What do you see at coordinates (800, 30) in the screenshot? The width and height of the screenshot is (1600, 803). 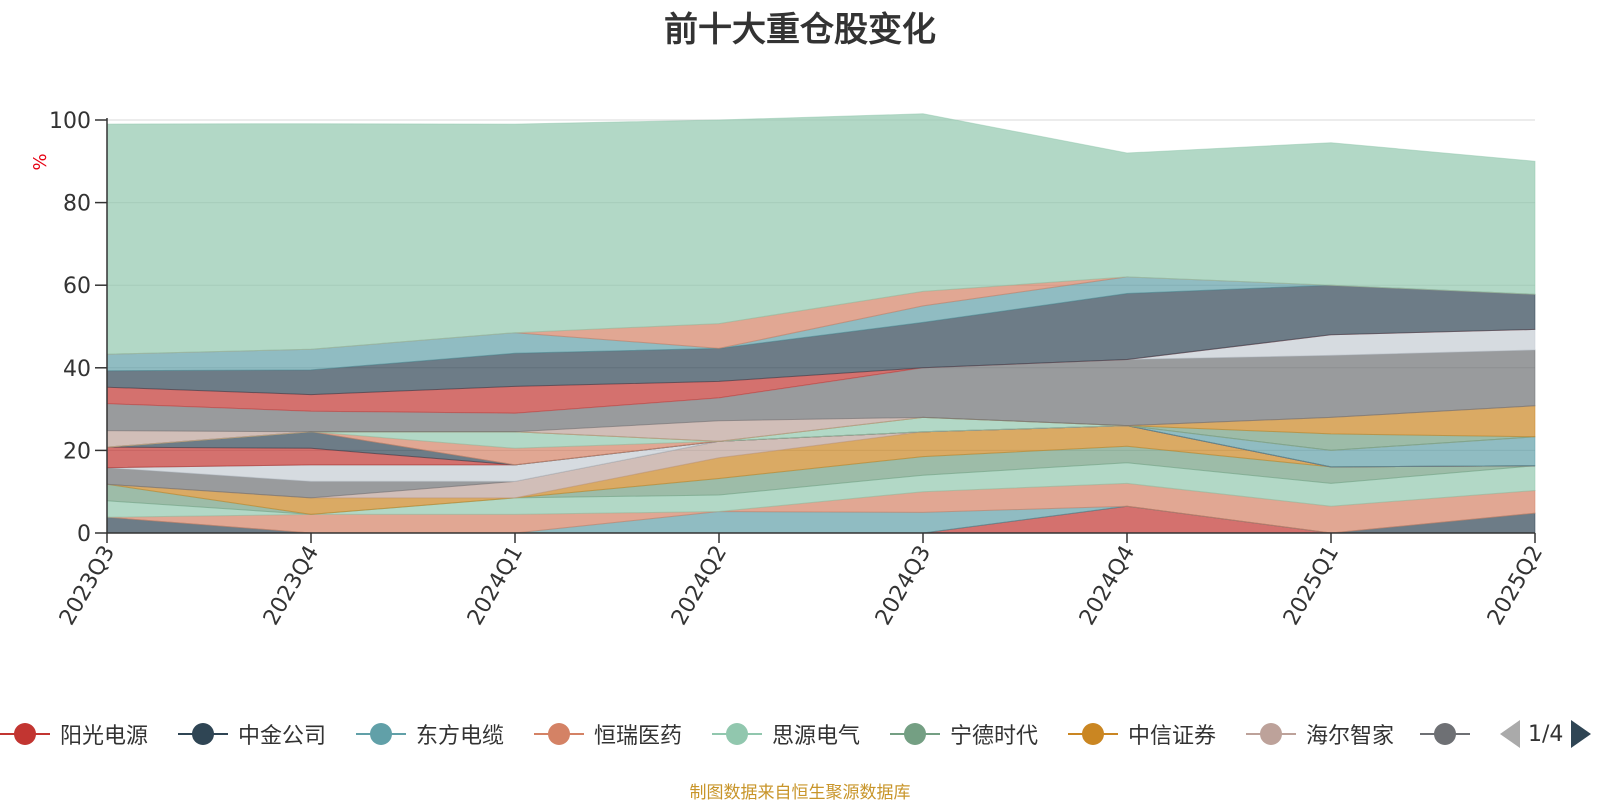 I see `chart-title: 前十大重仓股变化` at bounding box center [800, 30].